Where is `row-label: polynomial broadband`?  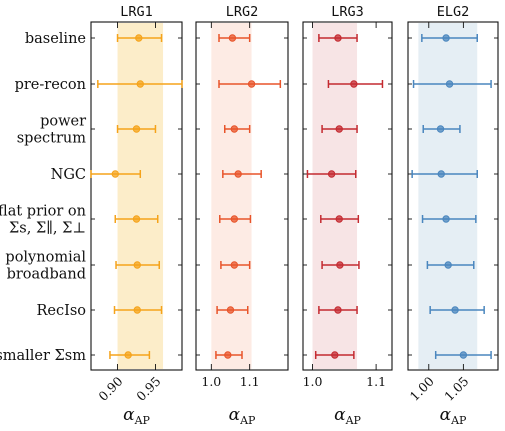 row-label: polynomial broadband is located at coordinates (45, 266).